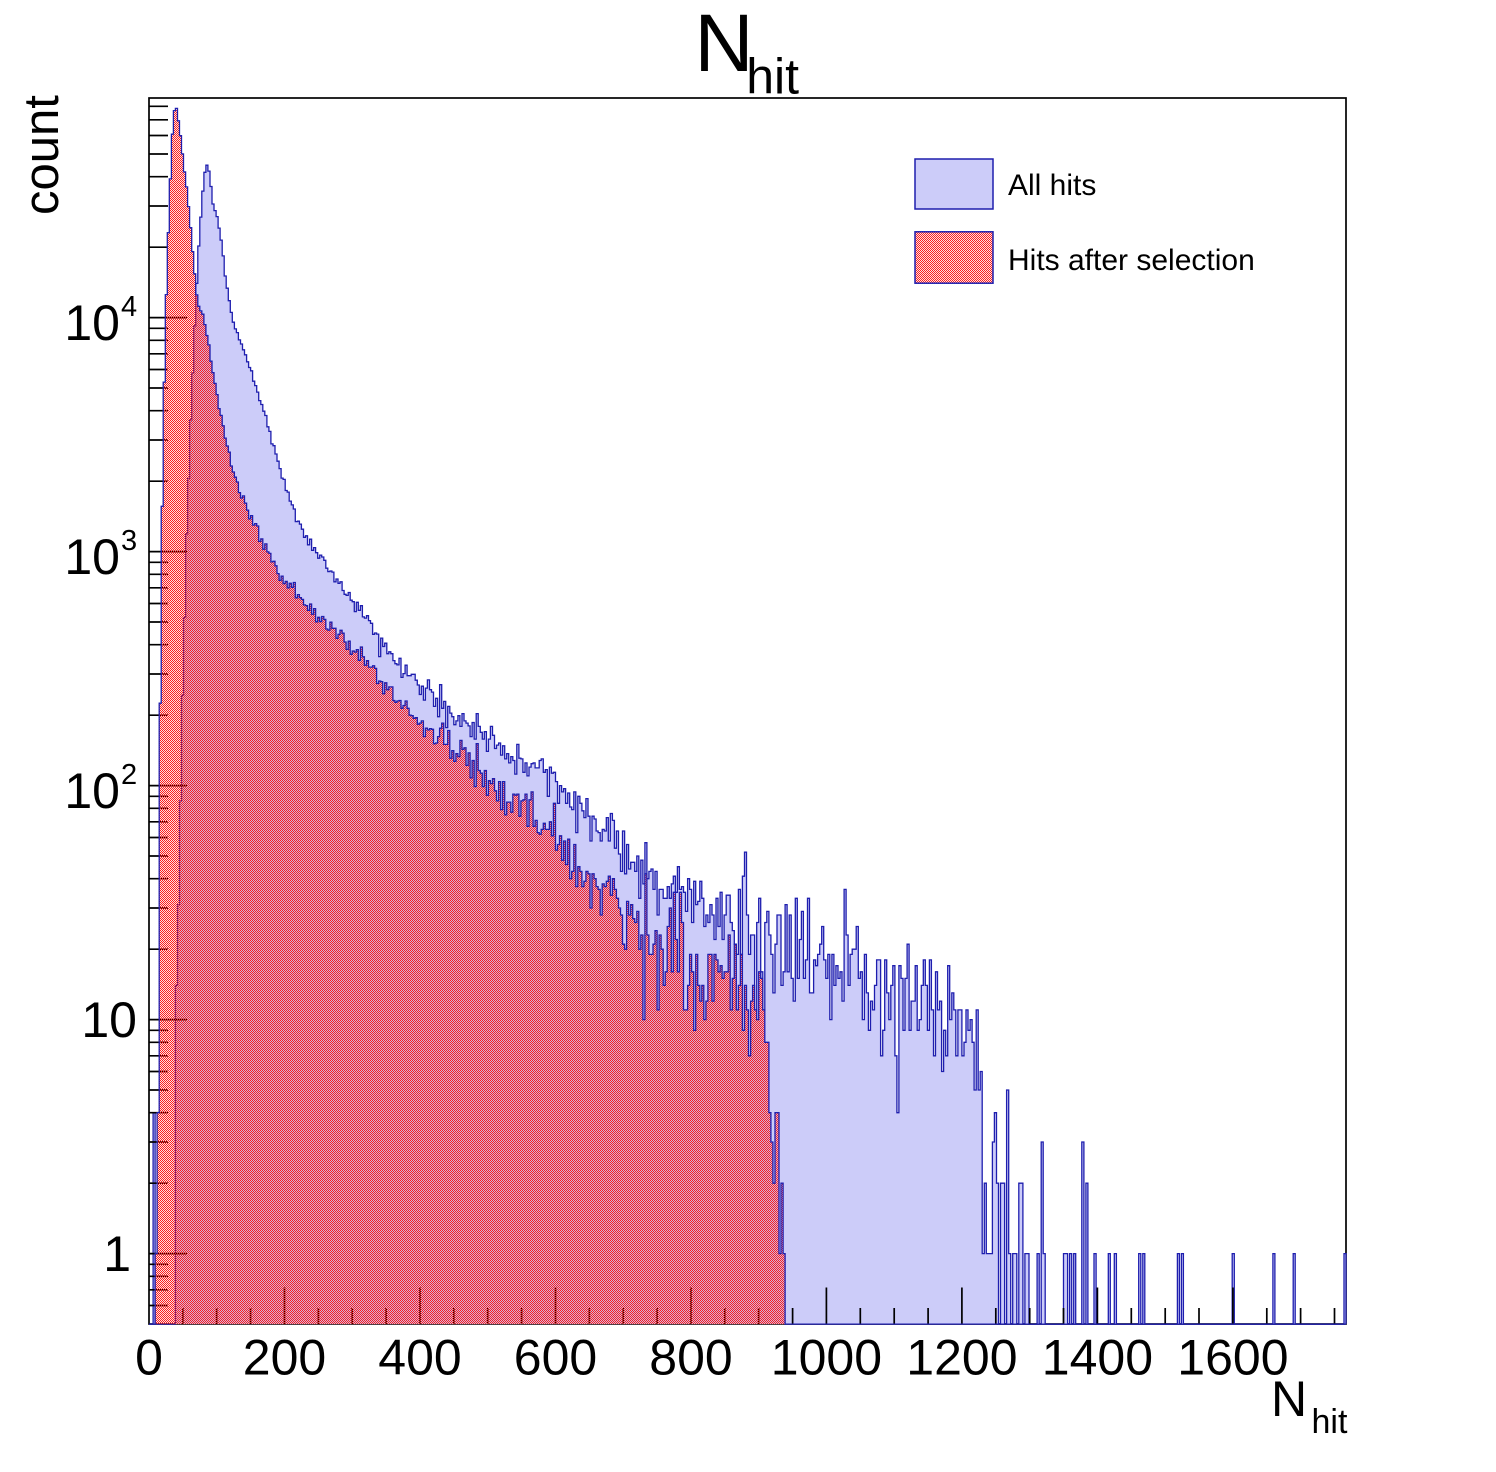 This screenshot has width=1496, height=1472. Describe the element at coordinates (961, 1357) in the screenshot. I see `svg-text: 1200` at that location.